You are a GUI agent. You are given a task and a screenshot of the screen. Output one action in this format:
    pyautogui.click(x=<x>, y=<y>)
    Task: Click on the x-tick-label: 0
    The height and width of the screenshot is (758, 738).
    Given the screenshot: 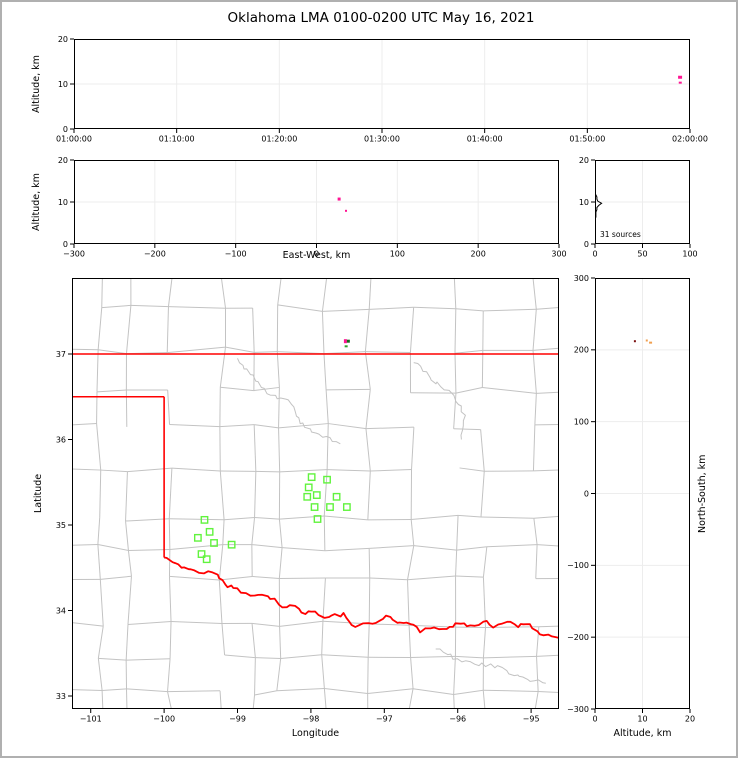 What is the action you would take?
    pyautogui.click(x=594, y=719)
    